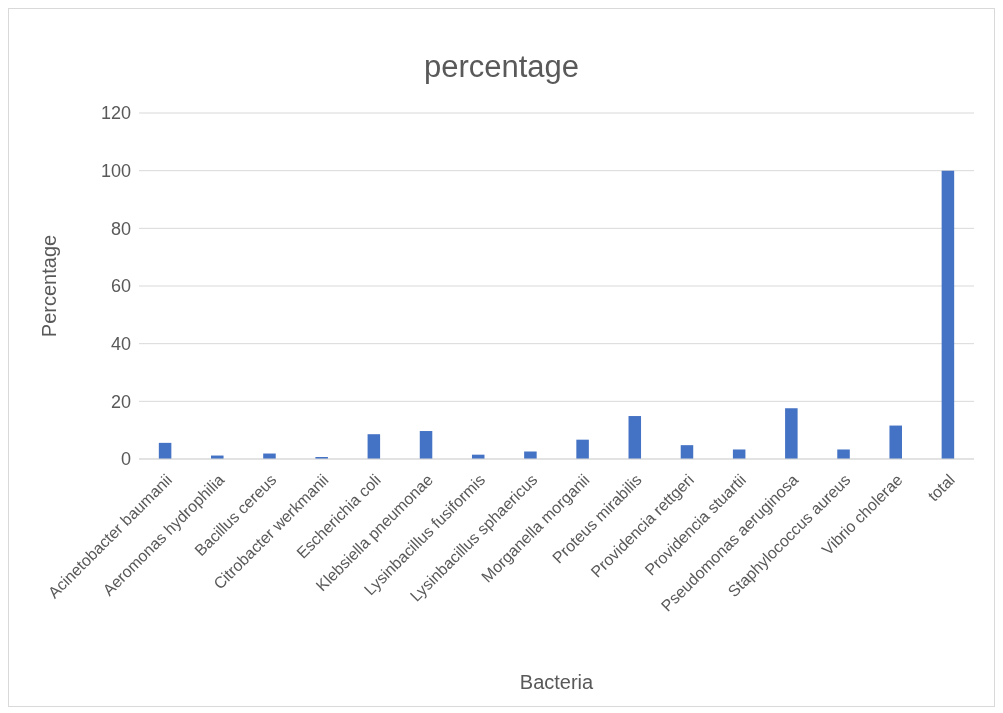 The width and height of the screenshot is (1003, 713). Describe the element at coordinates (125, 459) in the screenshot. I see `y-tick-label: 0` at that location.